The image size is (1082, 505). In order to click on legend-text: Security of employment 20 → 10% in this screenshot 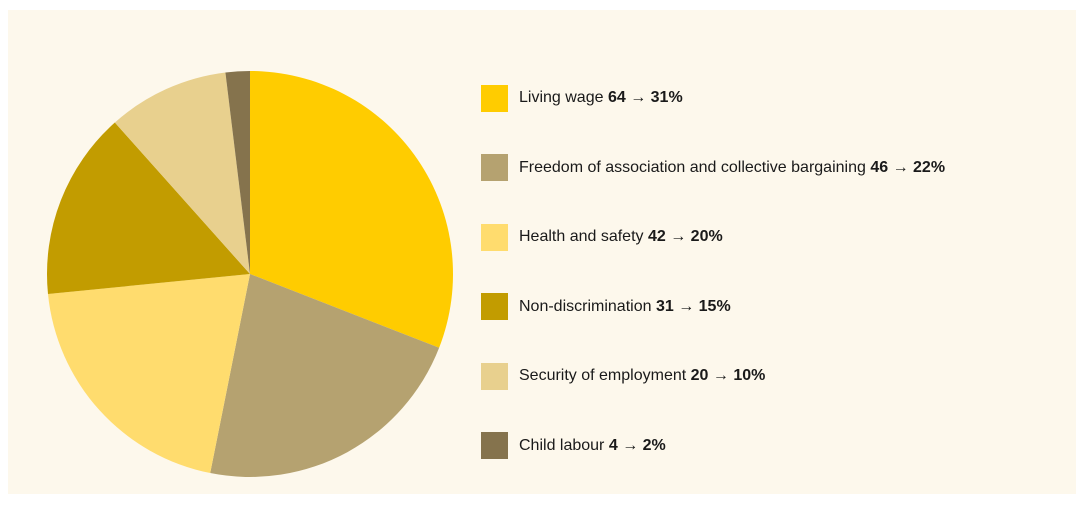, I will do `click(642, 376)`.